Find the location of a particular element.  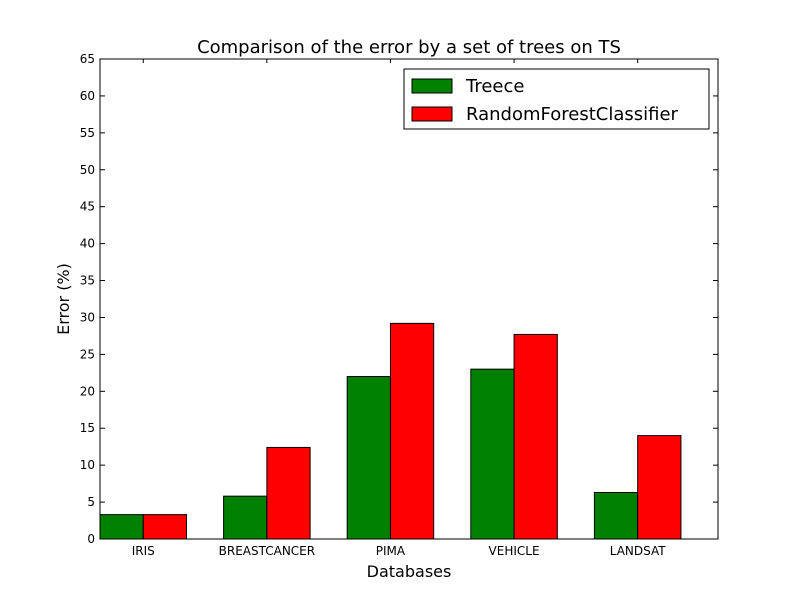

y-axis-label: Error (%) is located at coordinates (63, 299).